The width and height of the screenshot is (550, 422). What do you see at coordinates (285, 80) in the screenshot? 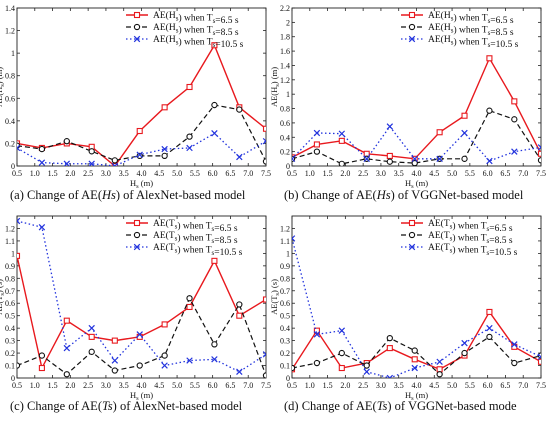
I see `y-tick-label: 1.2` at bounding box center [285, 80].